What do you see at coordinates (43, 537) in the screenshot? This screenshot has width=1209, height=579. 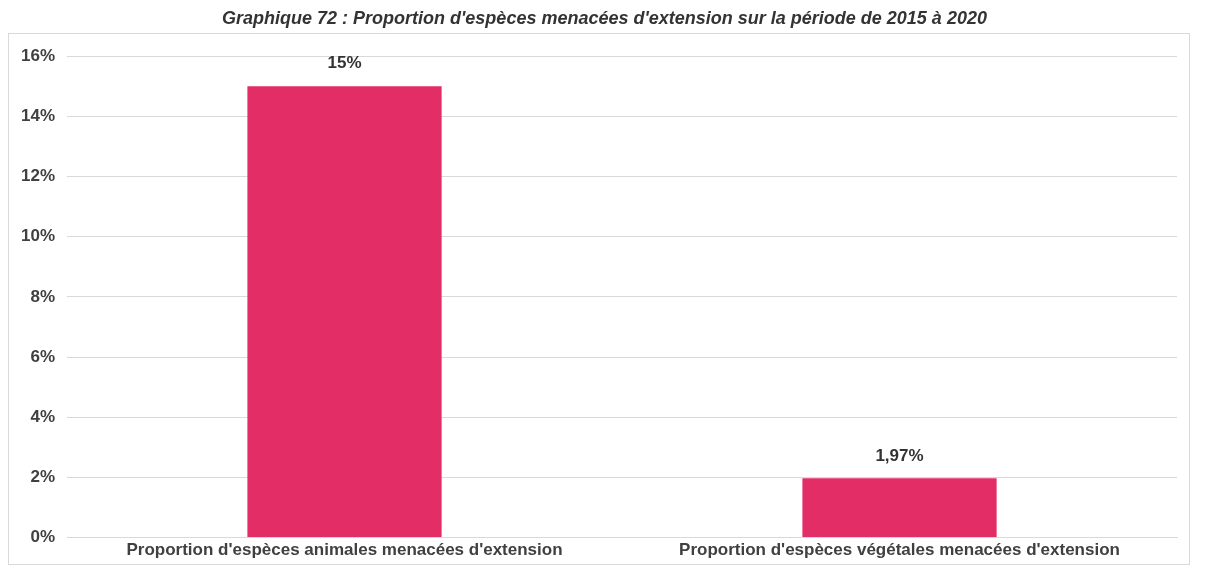 I see `y-tick-label: 0%` at bounding box center [43, 537].